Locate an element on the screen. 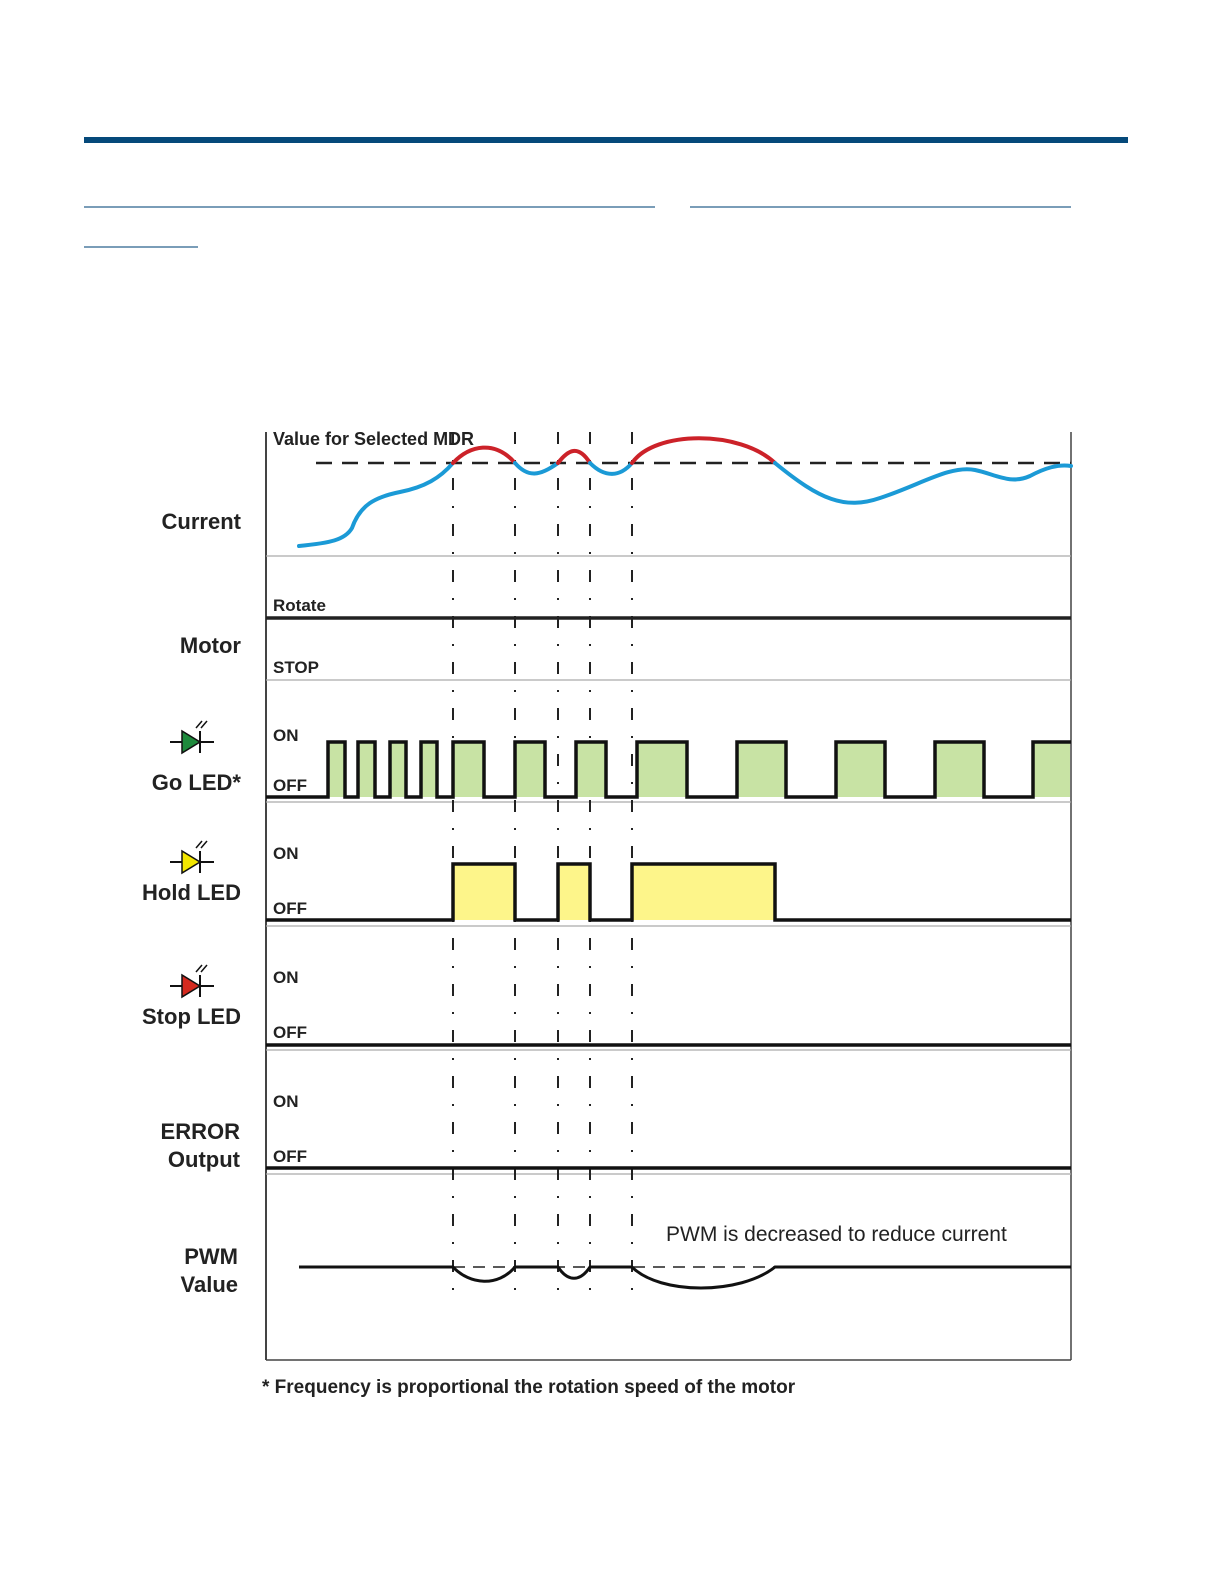 Image resolution: width=1224 pixels, height=1584 pixels. go-off-label: OFF is located at coordinates (290, 785).